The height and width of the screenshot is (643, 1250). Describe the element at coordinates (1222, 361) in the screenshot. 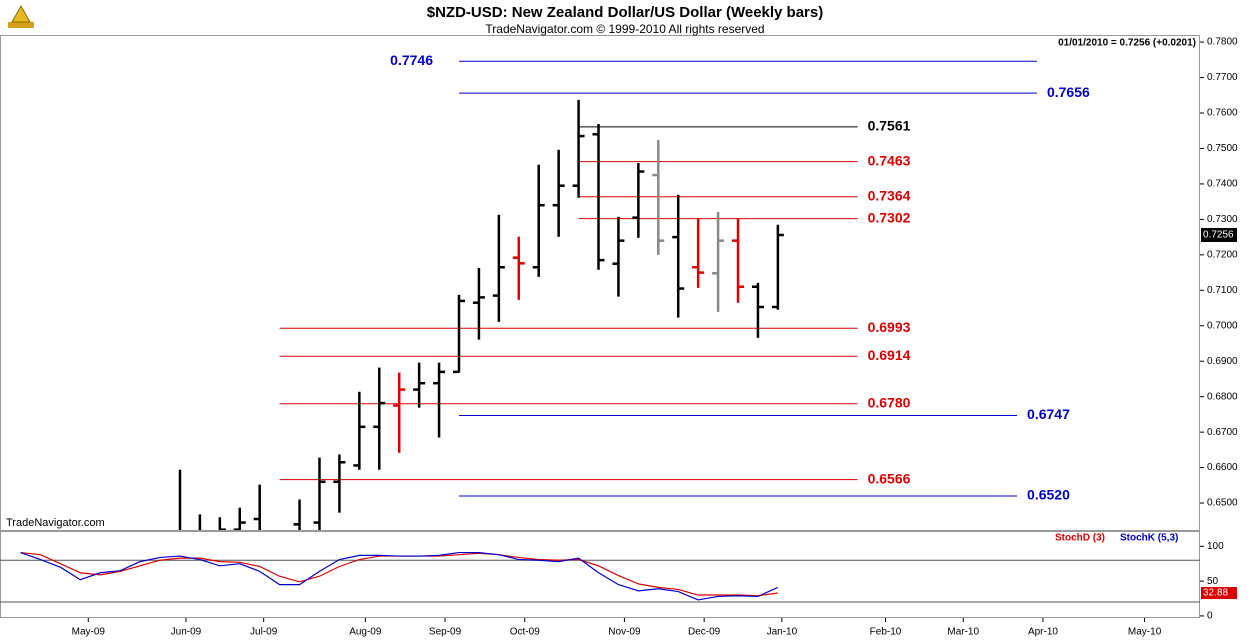

I see `y-tick-label: 0.6900` at that location.